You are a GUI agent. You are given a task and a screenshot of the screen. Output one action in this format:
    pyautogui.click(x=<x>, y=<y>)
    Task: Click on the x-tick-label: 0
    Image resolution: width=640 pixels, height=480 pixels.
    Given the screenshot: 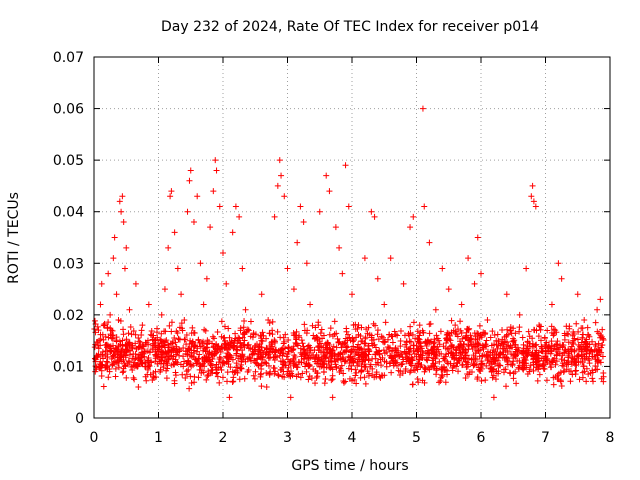 What is the action you would take?
    pyautogui.click(x=94, y=438)
    